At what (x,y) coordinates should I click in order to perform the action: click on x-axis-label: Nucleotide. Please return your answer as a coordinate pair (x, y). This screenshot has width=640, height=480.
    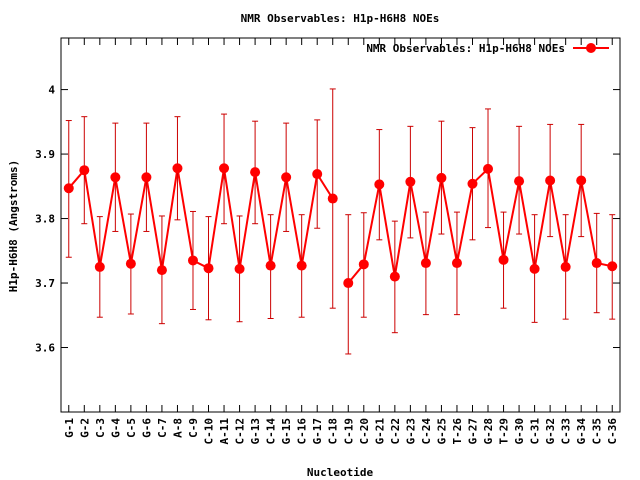
    Looking at the image, I should click on (340, 472).